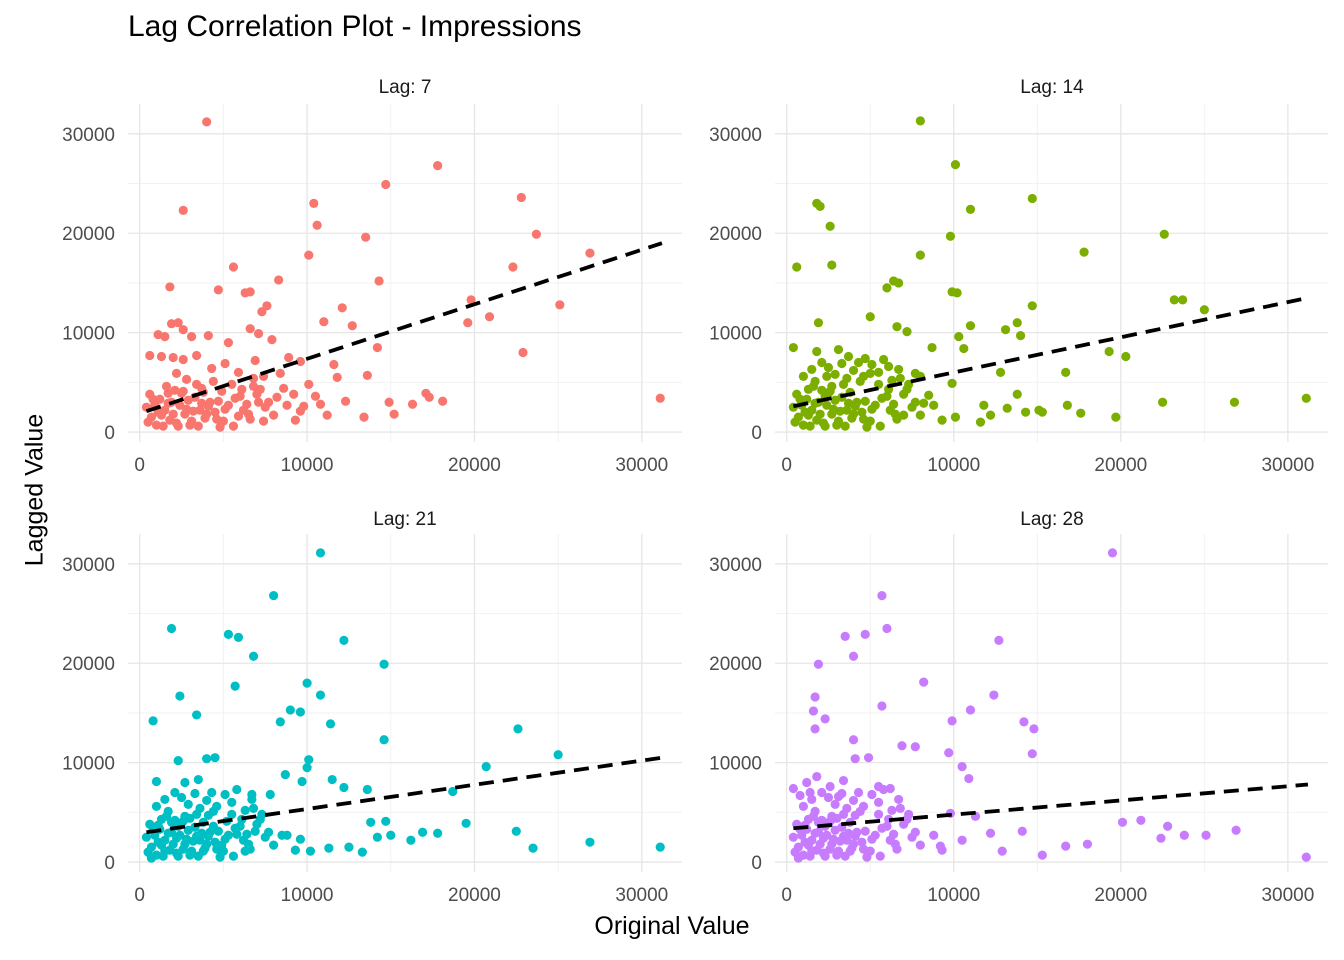  Describe the element at coordinates (307, 895) in the screenshot. I see `x-tick-label: 10000` at that location.